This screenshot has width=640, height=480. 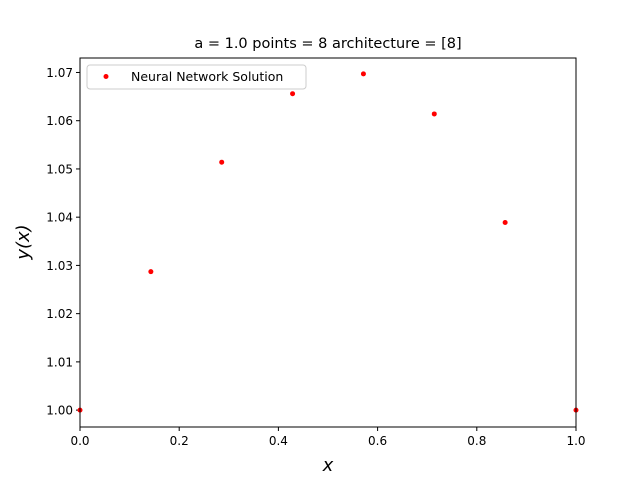 What do you see at coordinates (179, 441) in the screenshot?
I see `x-tick-label: 0.2` at bounding box center [179, 441].